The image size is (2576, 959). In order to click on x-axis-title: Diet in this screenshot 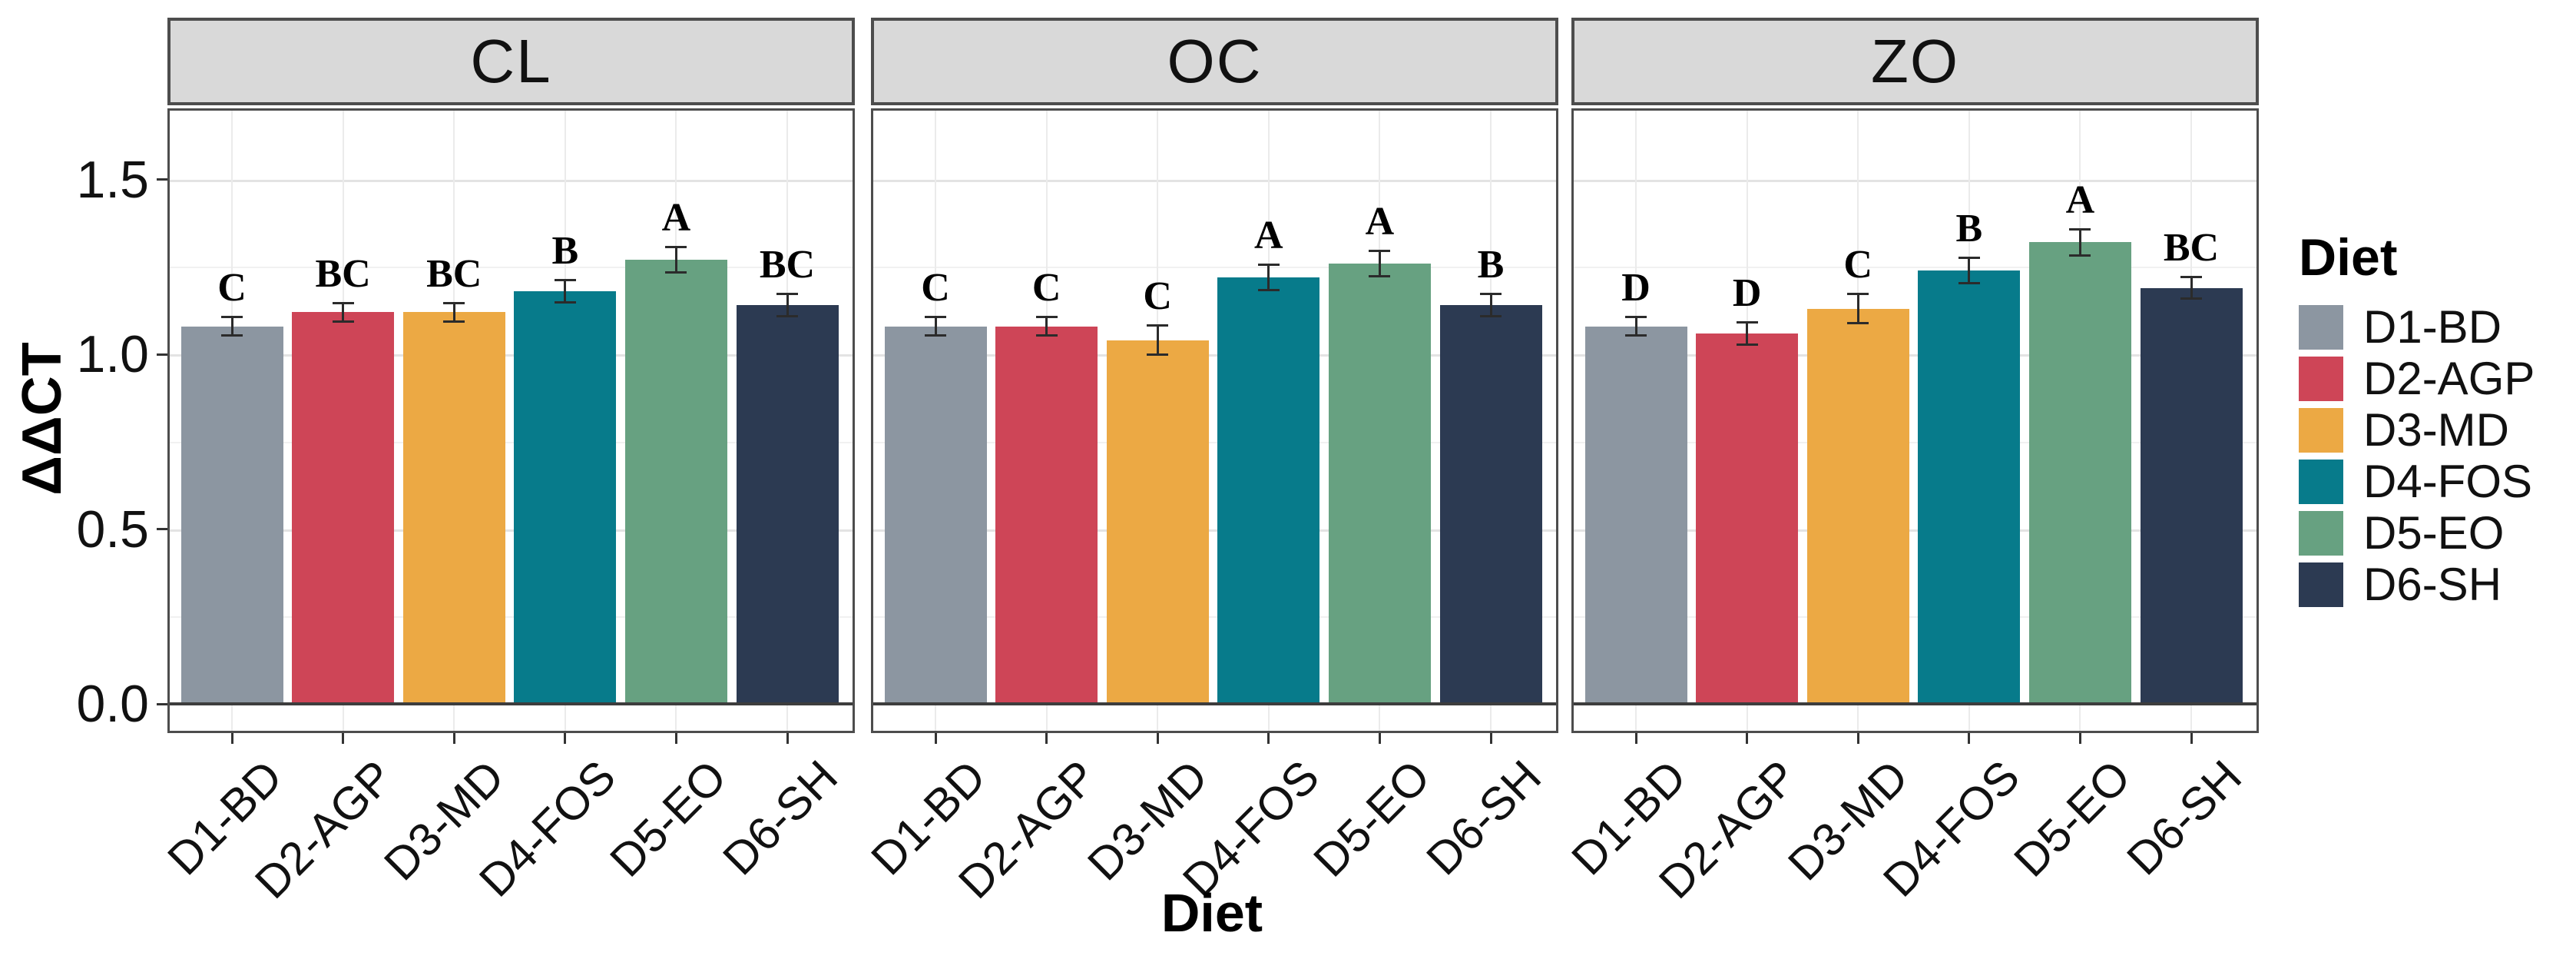, I will do `click(1212, 913)`.